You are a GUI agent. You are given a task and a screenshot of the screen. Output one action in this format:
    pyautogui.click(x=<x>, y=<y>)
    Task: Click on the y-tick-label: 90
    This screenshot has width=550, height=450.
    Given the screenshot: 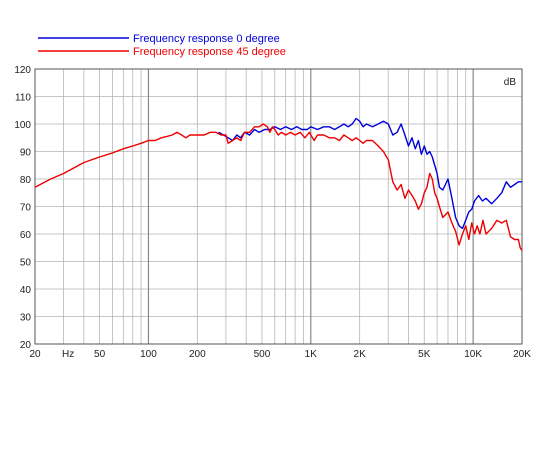 What is the action you would take?
    pyautogui.click(x=26, y=153)
    